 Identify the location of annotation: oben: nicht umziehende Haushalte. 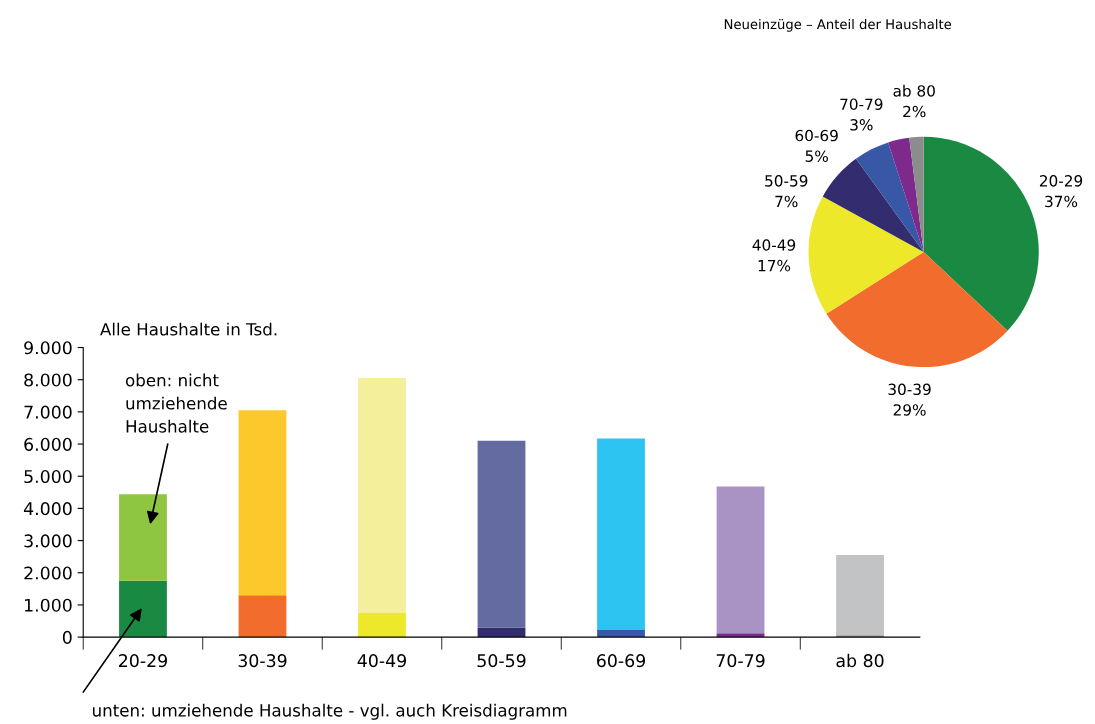
(176, 403).